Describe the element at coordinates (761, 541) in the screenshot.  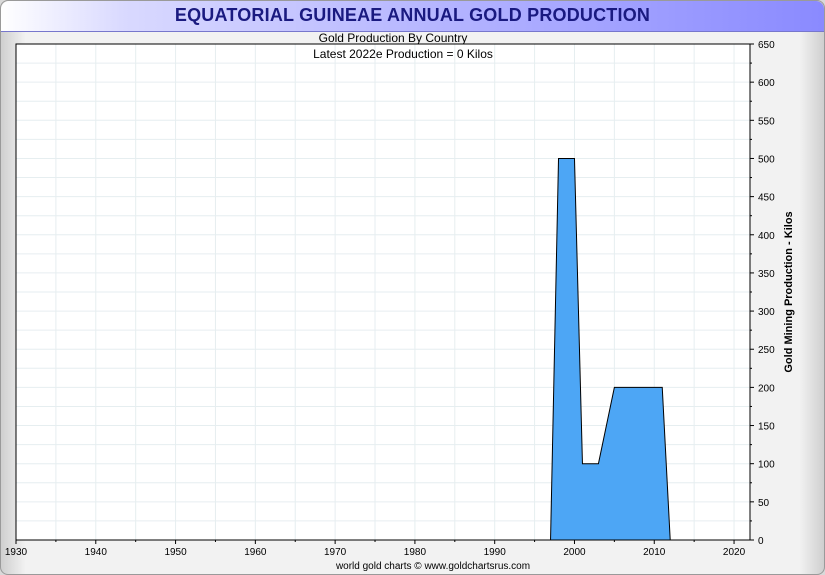
I see `y-tick-label: 0` at that location.